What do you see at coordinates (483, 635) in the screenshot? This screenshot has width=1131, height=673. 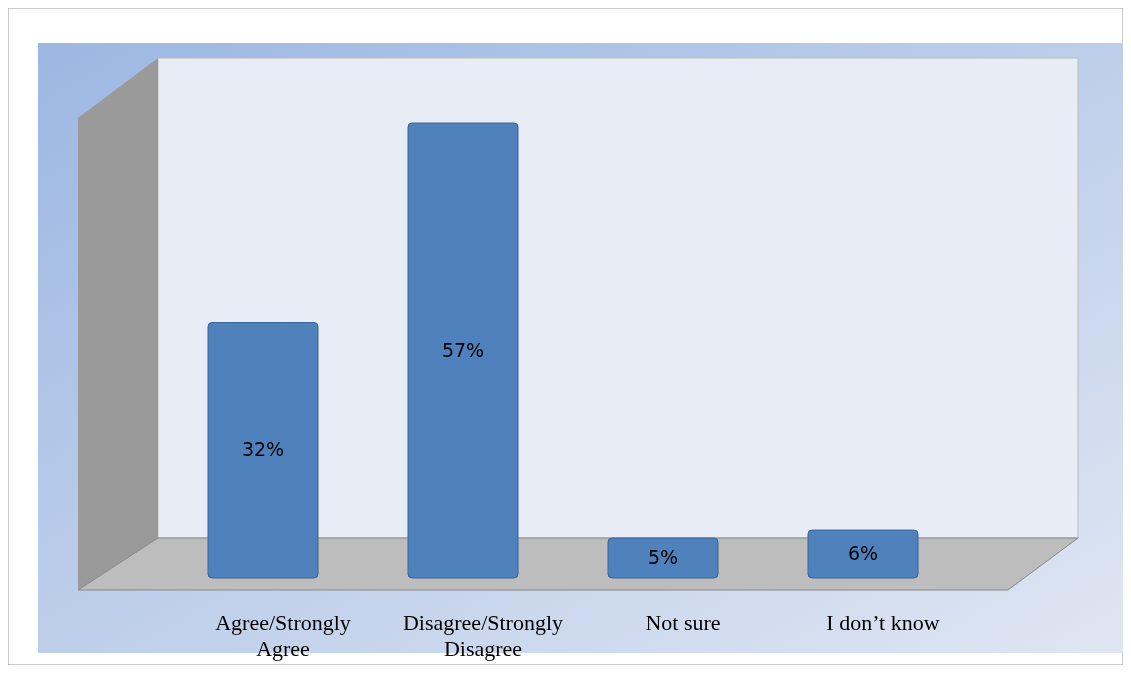 I see `x-tick-label: Disagree/Strongly Disagree` at bounding box center [483, 635].